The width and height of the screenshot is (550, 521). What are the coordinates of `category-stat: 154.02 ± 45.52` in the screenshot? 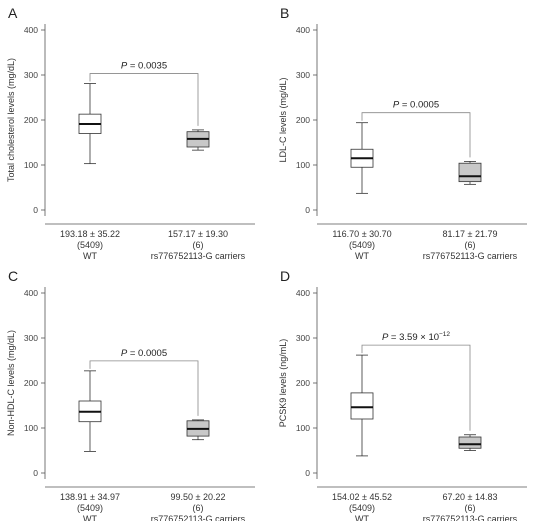 It's located at (362, 497).